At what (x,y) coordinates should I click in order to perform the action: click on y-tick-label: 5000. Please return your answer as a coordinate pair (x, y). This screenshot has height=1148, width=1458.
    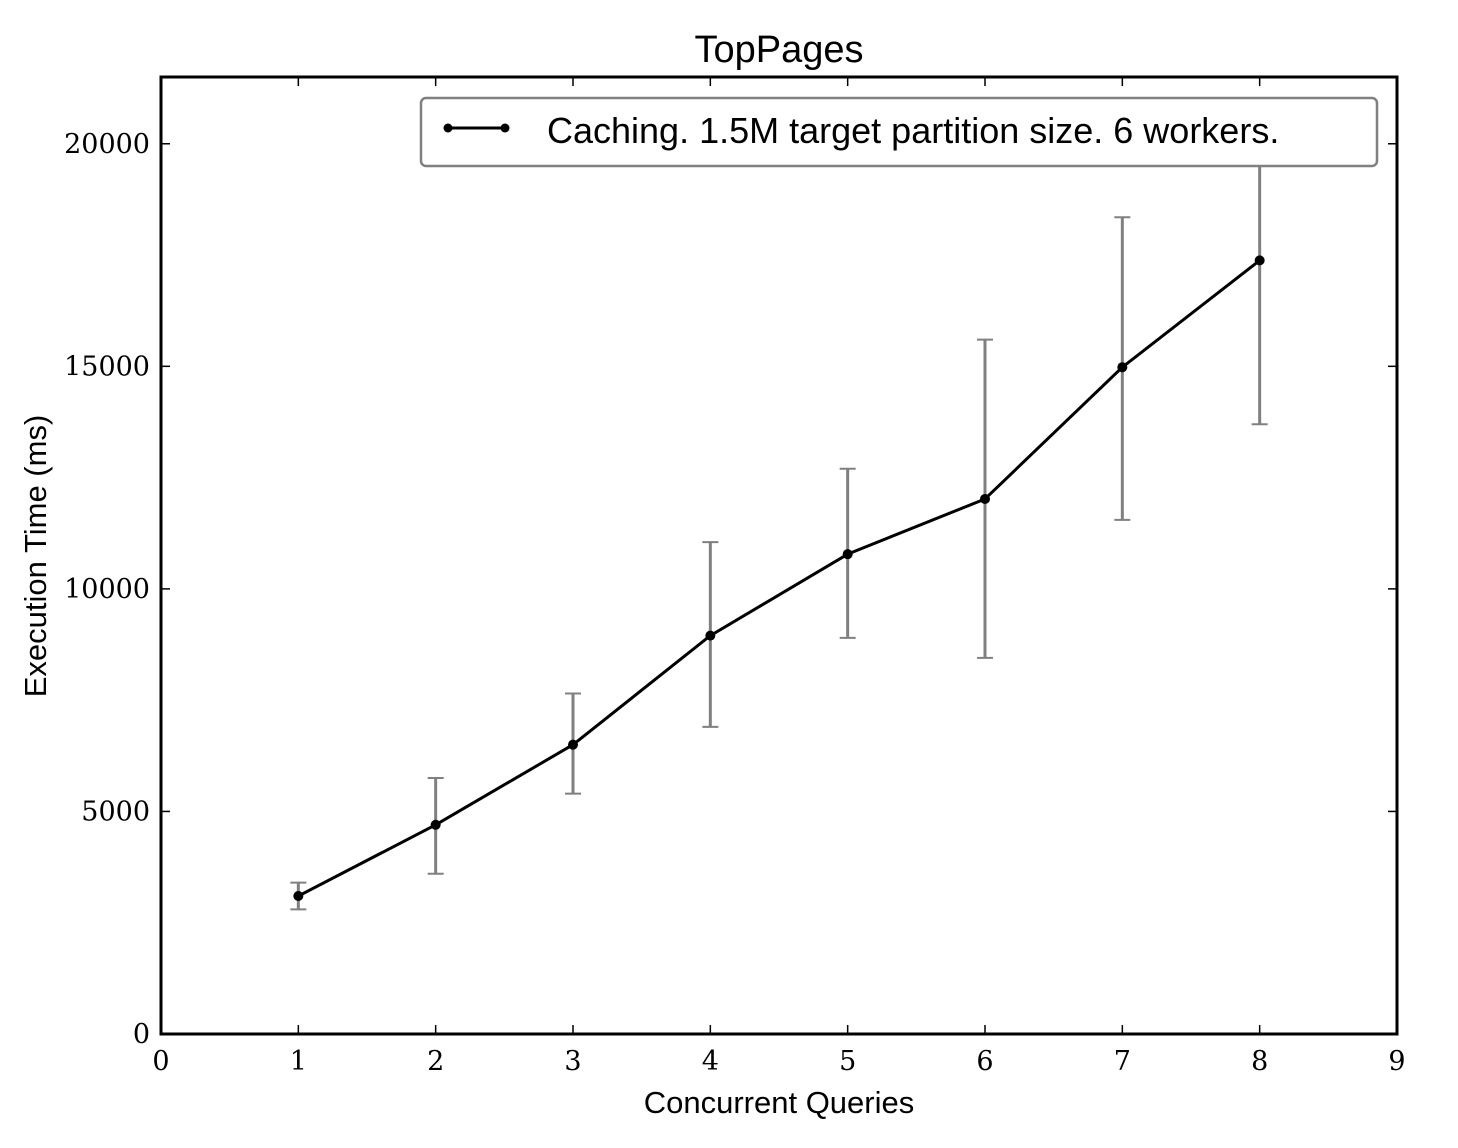
    Looking at the image, I should click on (115, 811).